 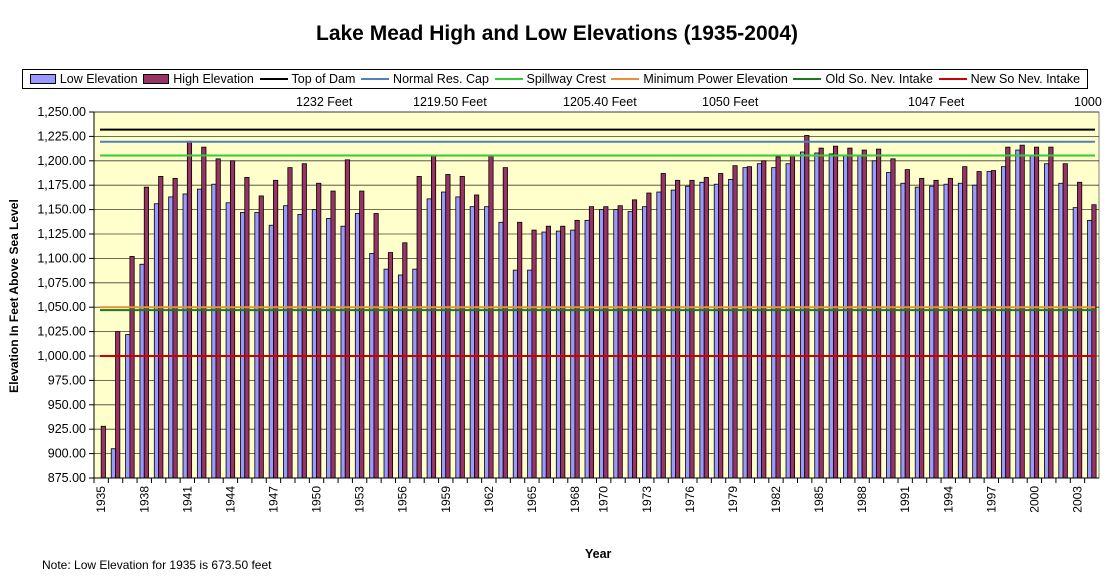 What do you see at coordinates (67, 380) in the screenshot?
I see `y-tick-label: 975.00` at bounding box center [67, 380].